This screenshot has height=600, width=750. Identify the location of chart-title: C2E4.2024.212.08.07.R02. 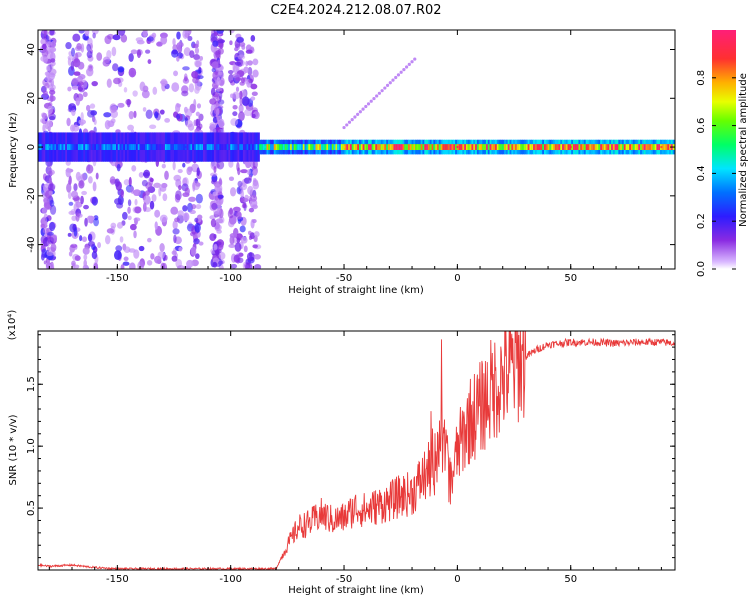
(355, 10).